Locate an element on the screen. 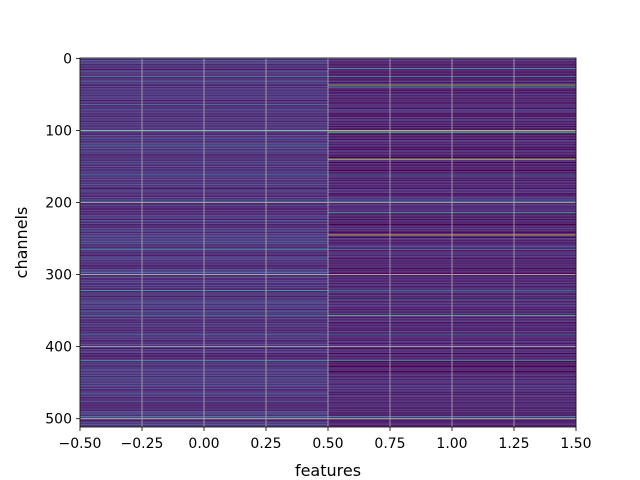  x-tick-label: 1.50 is located at coordinates (575, 444).